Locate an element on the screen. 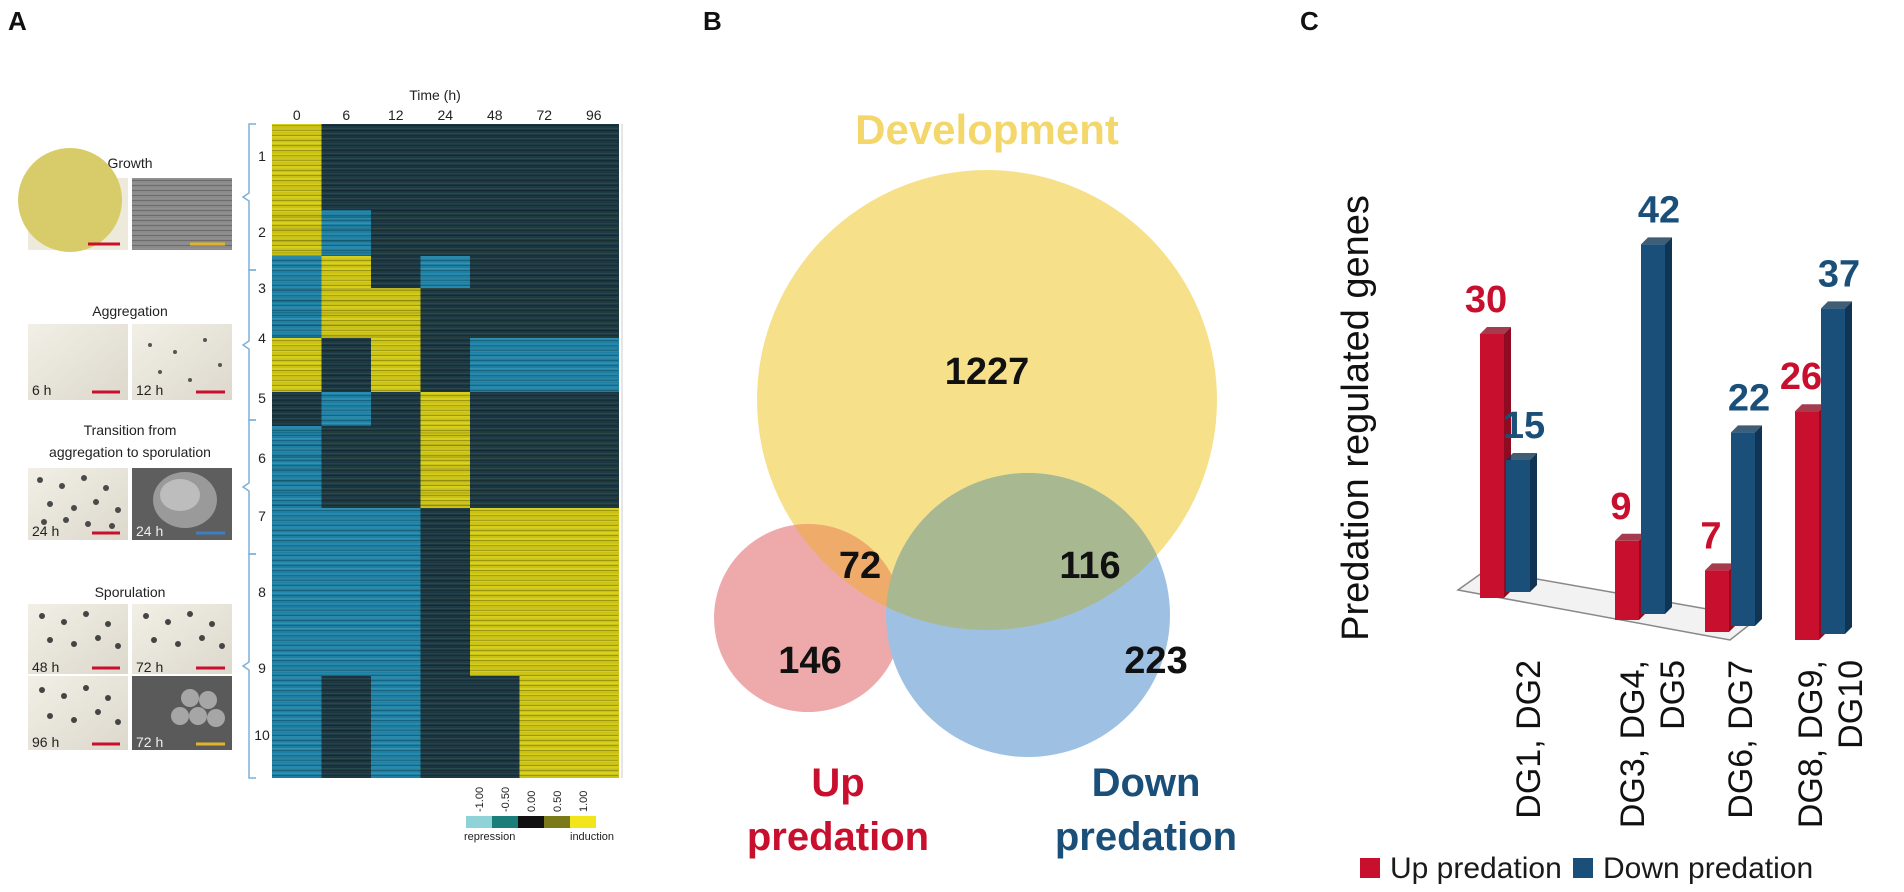  photo-aggregation-12h: 12 h is located at coordinates (182, 362).